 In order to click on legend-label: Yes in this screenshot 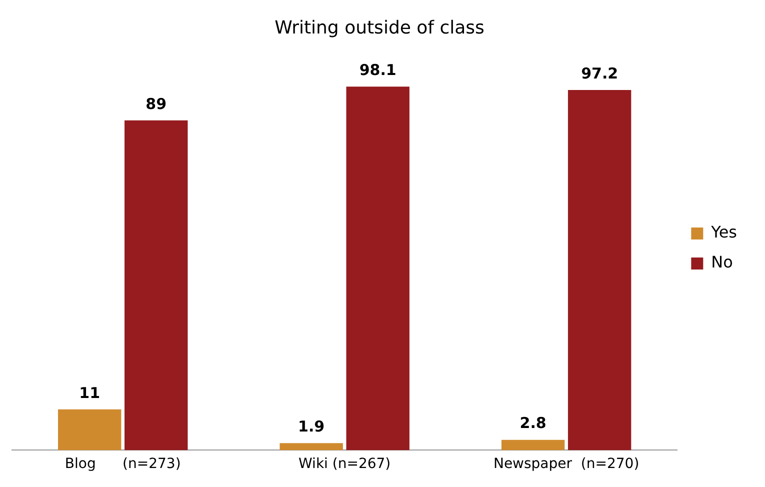, I will do `click(723, 232)`.